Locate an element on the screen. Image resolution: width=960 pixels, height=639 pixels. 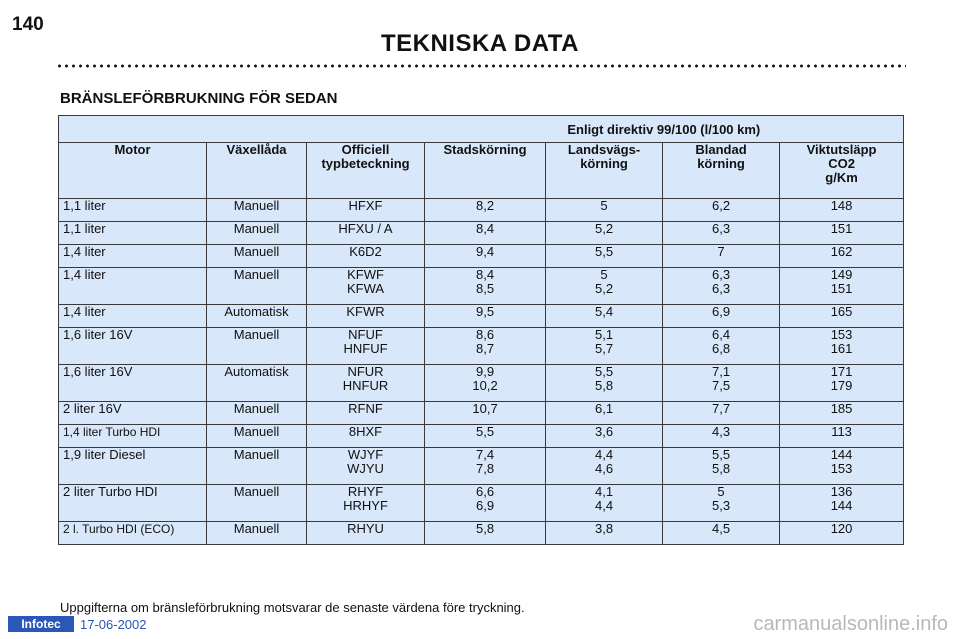
cell-typbeteckning: K6D2 is located at coordinates (365, 256).